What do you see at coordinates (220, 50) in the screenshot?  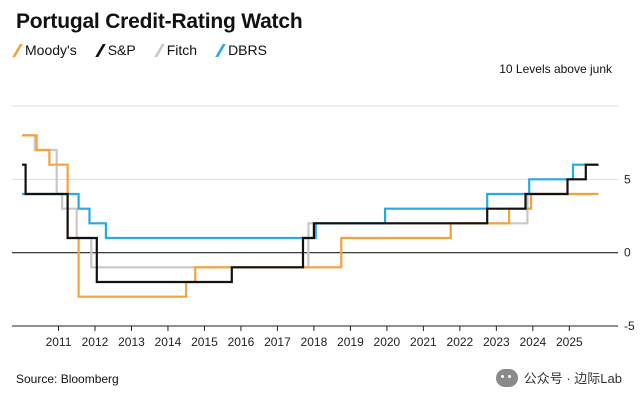 I see `legend-swatch-dbrs` at bounding box center [220, 50].